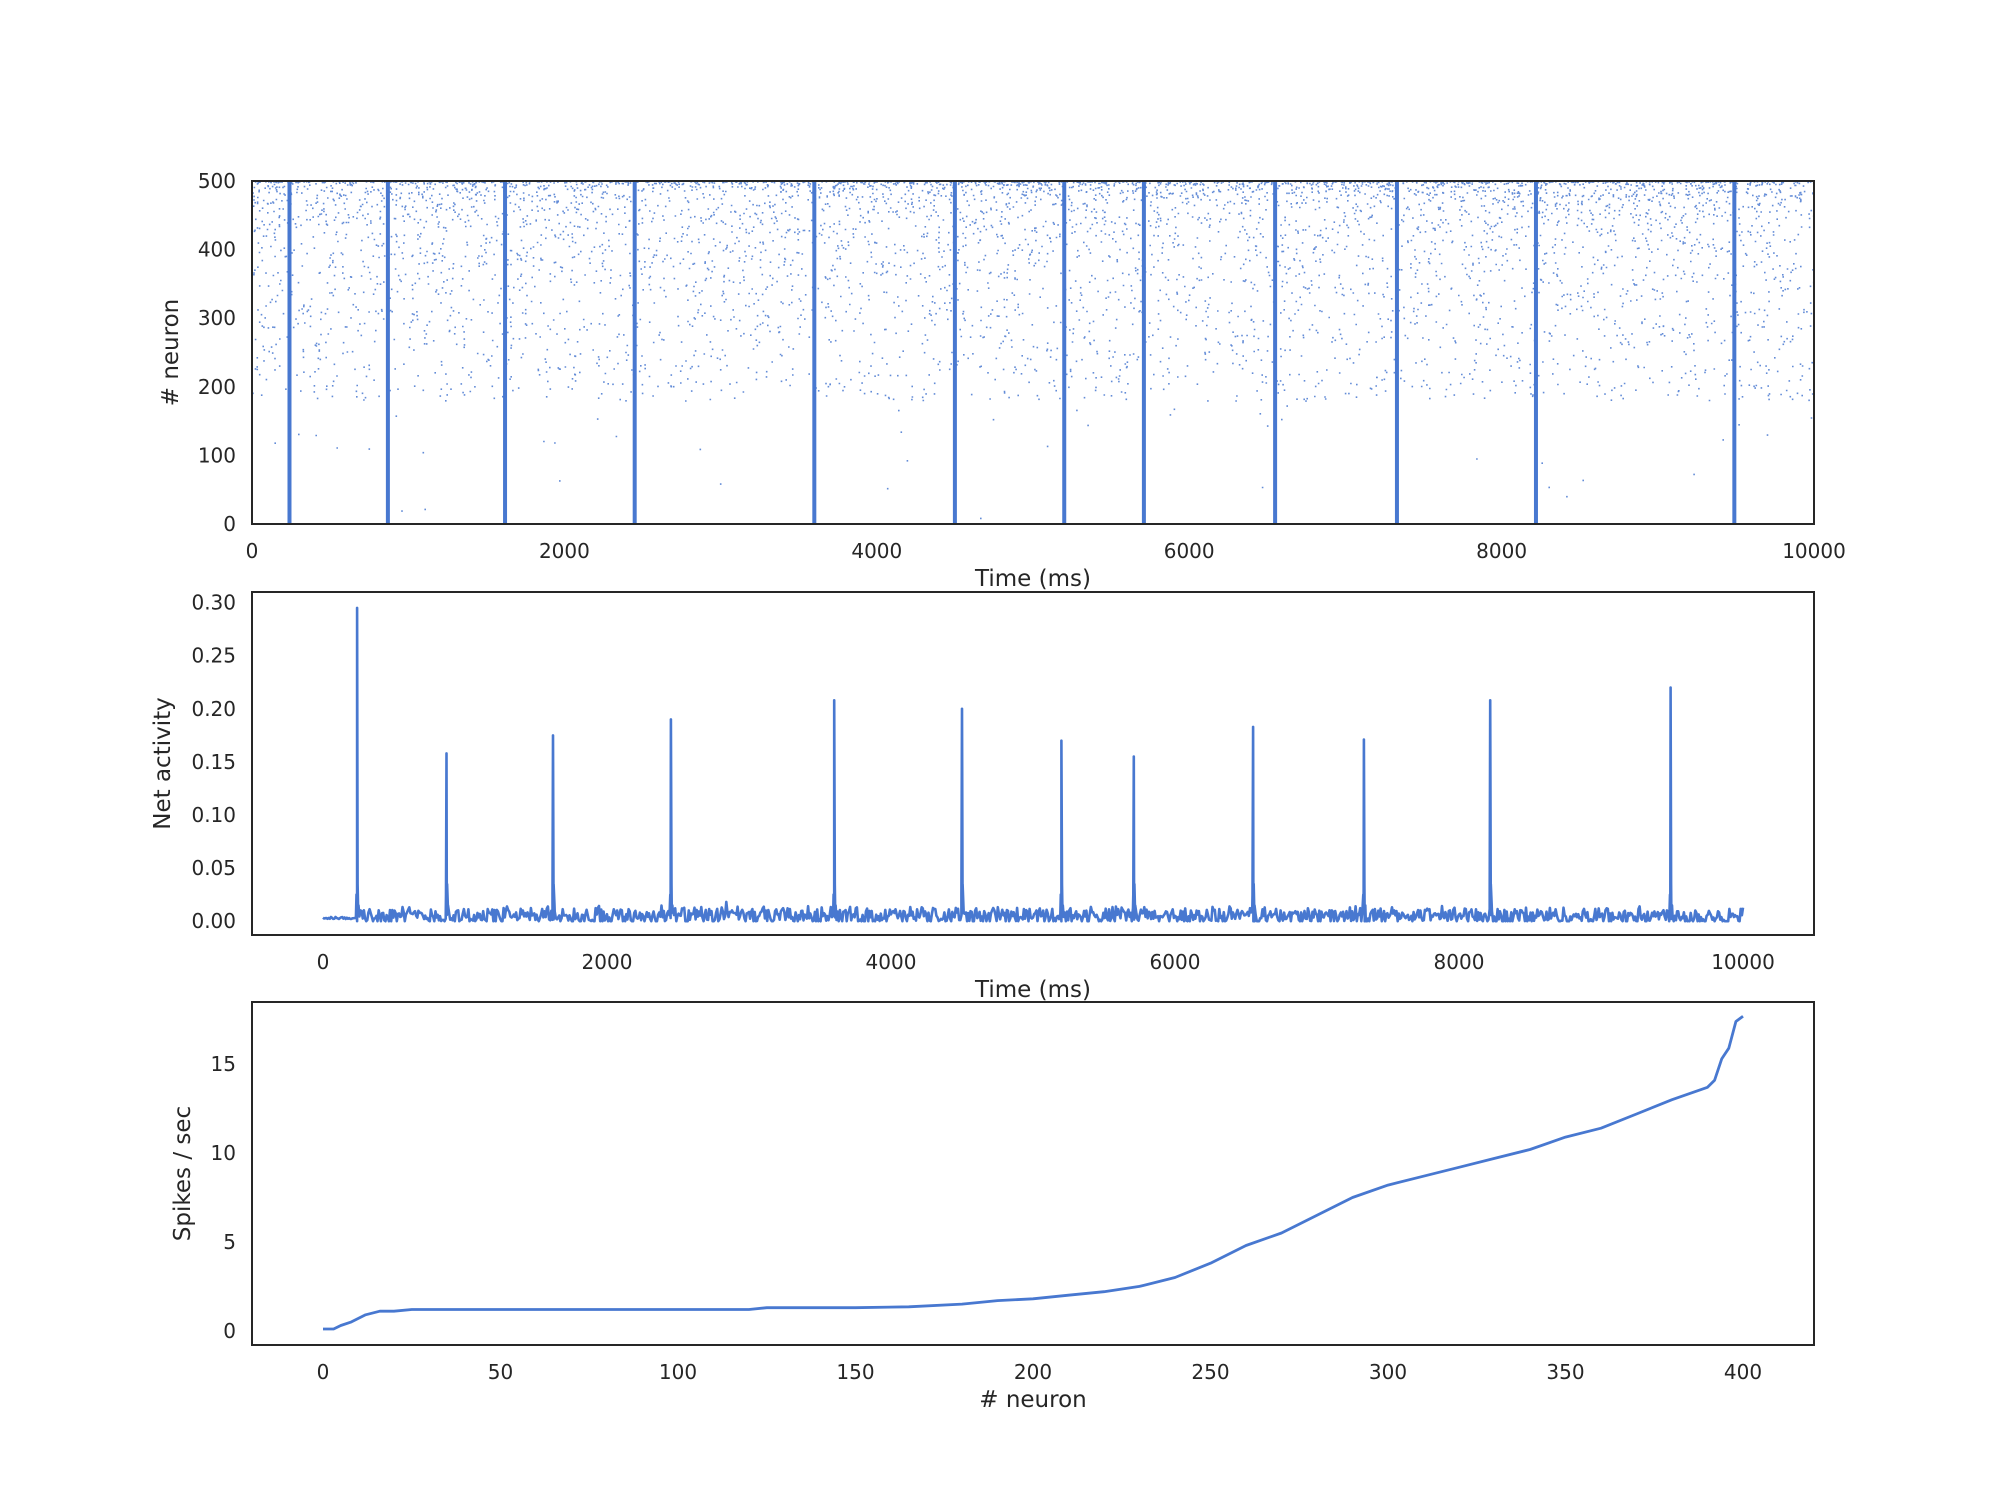 This screenshot has height=1500, width=2000. Describe the element at coordinates (217, 318) in the screenshot. I see `y-tick-label: 300` at that location.